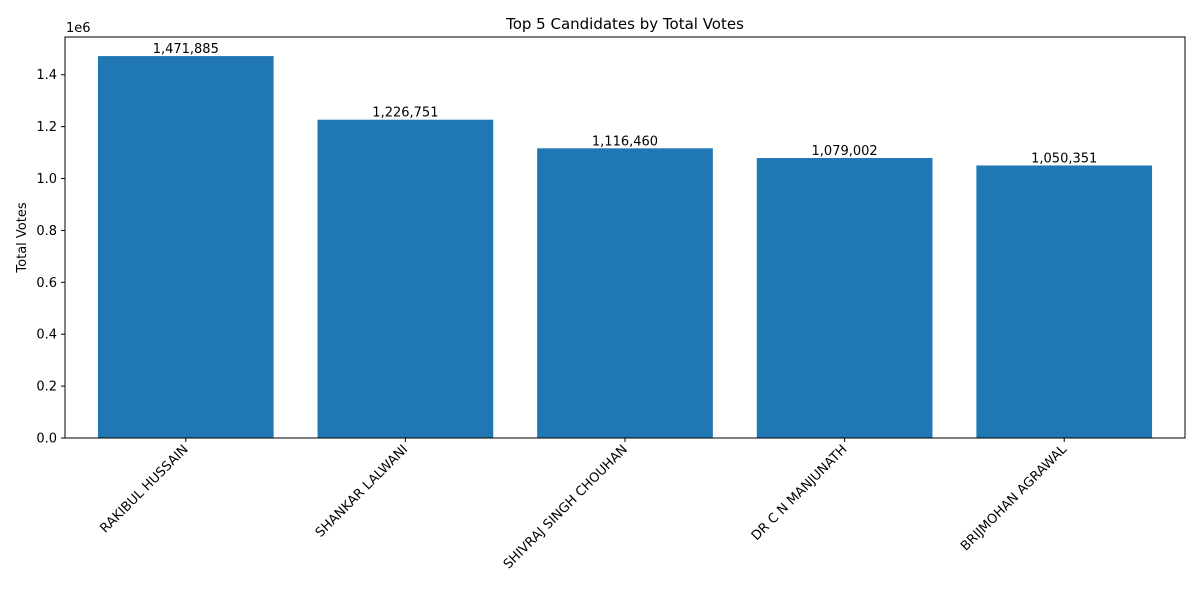  Describe the element at coordinates (145, 489) in the screenshot. I see `x-tick-label: RAKIBUL HUSSAIN` at that location.